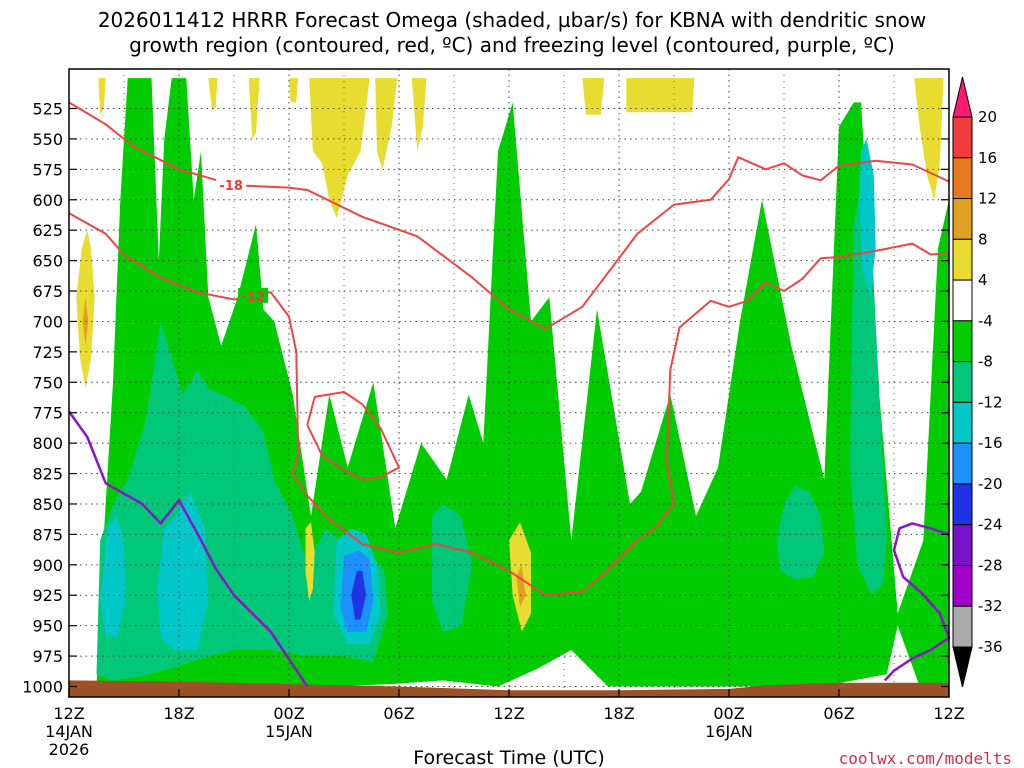 This screenshot has width=1024, height=768. What do you see at coordinates (47, 382) in the screenshot?
I see `y-tick-label-750: 750` at bounding box center [47, 382].